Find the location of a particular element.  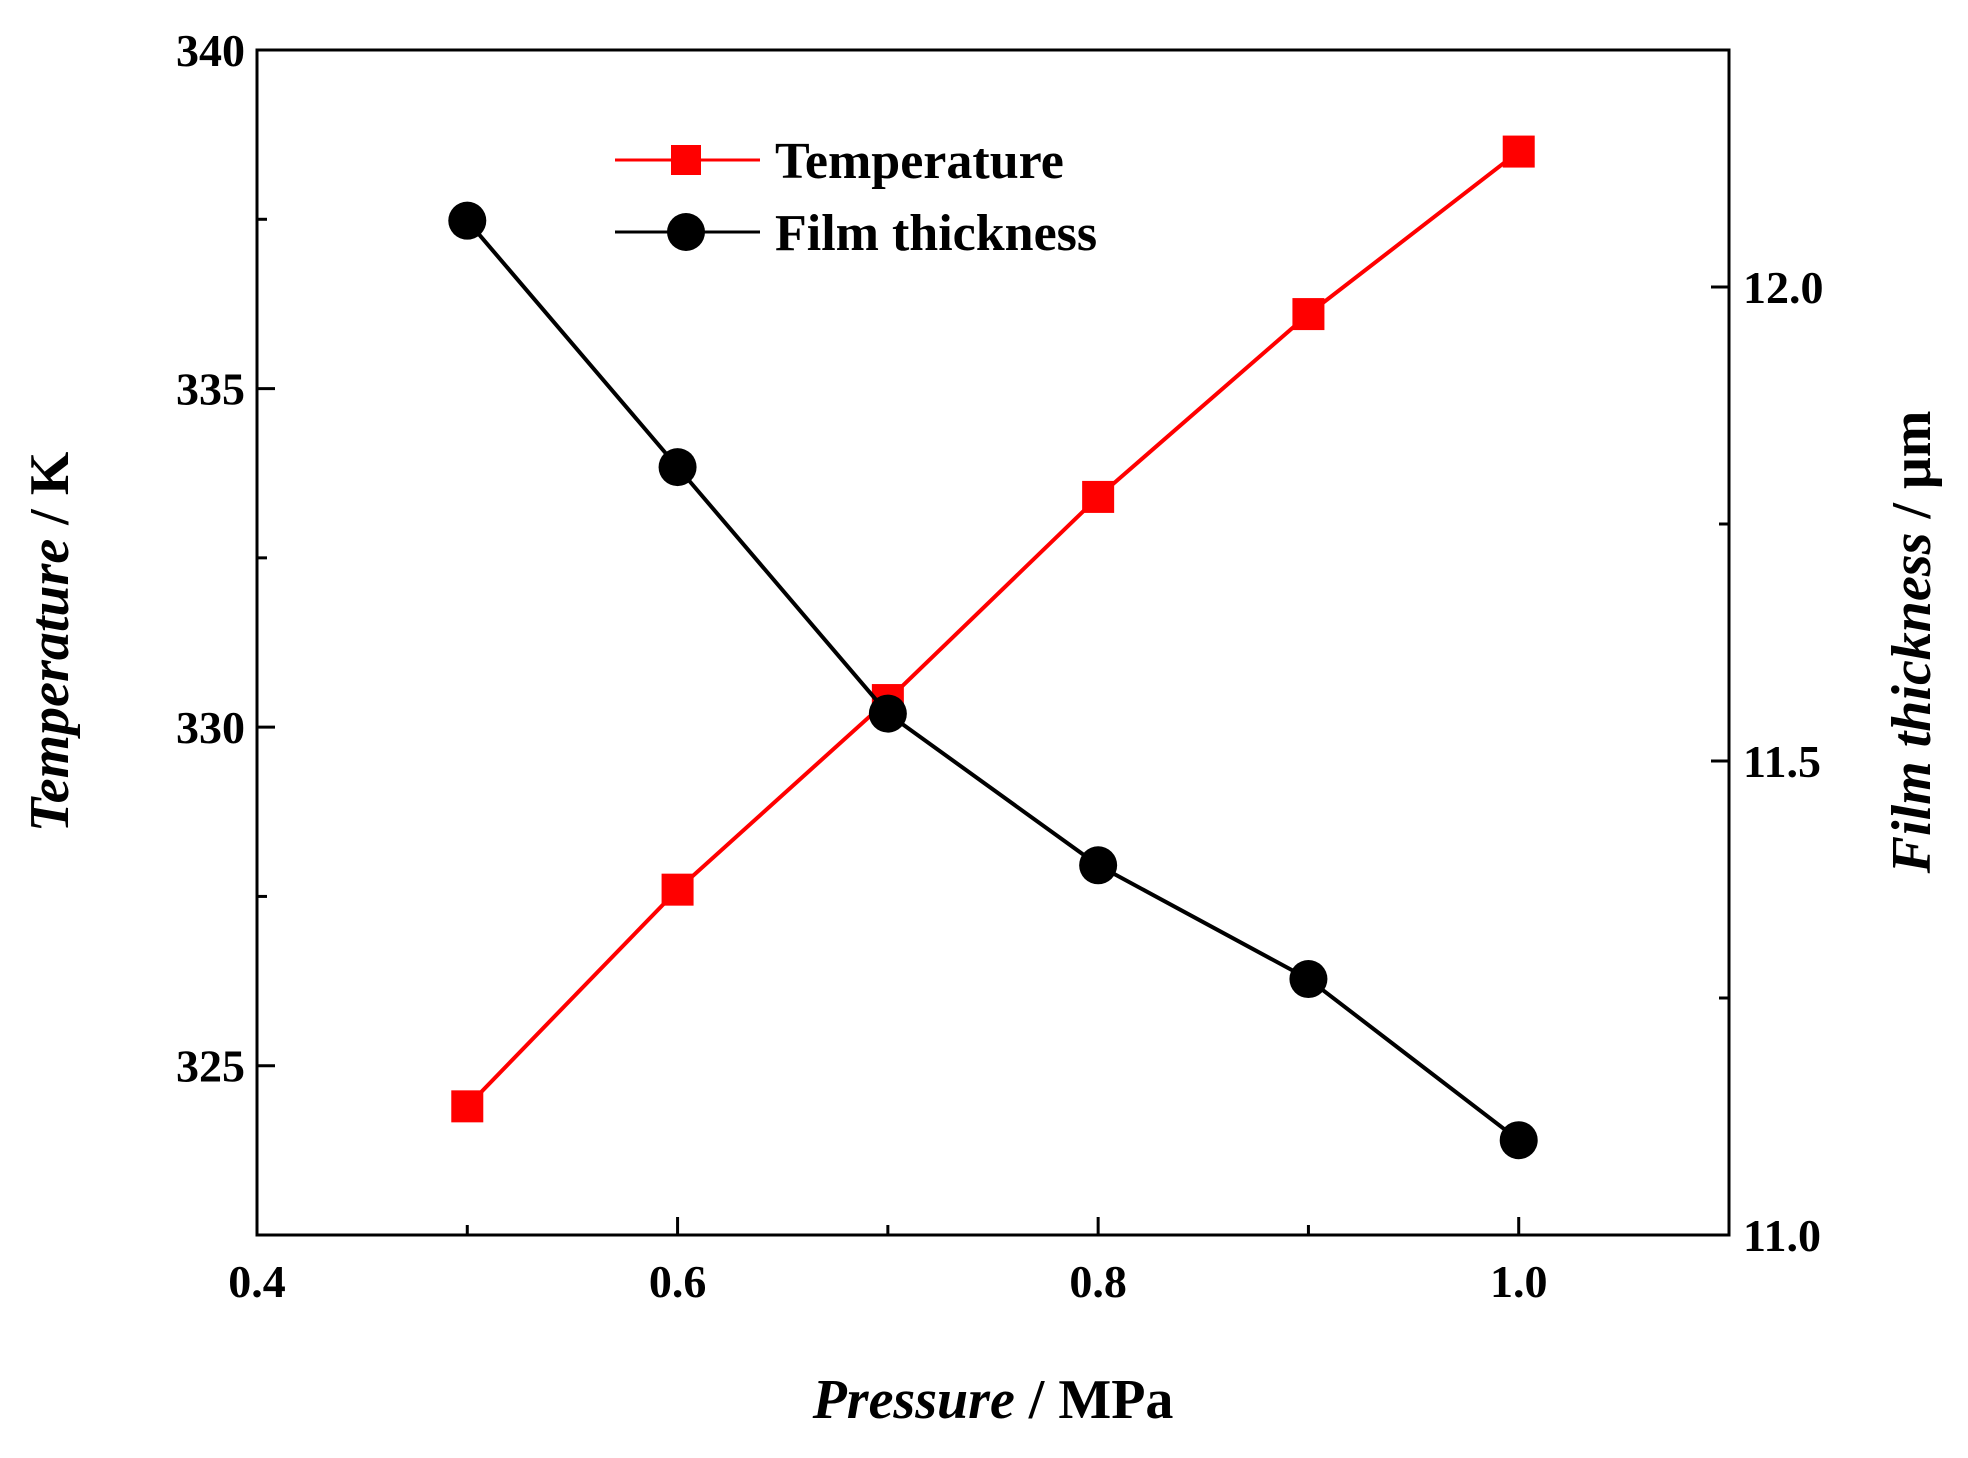

left-y-tick-label: 325 is located at coordinates (210, 1066).